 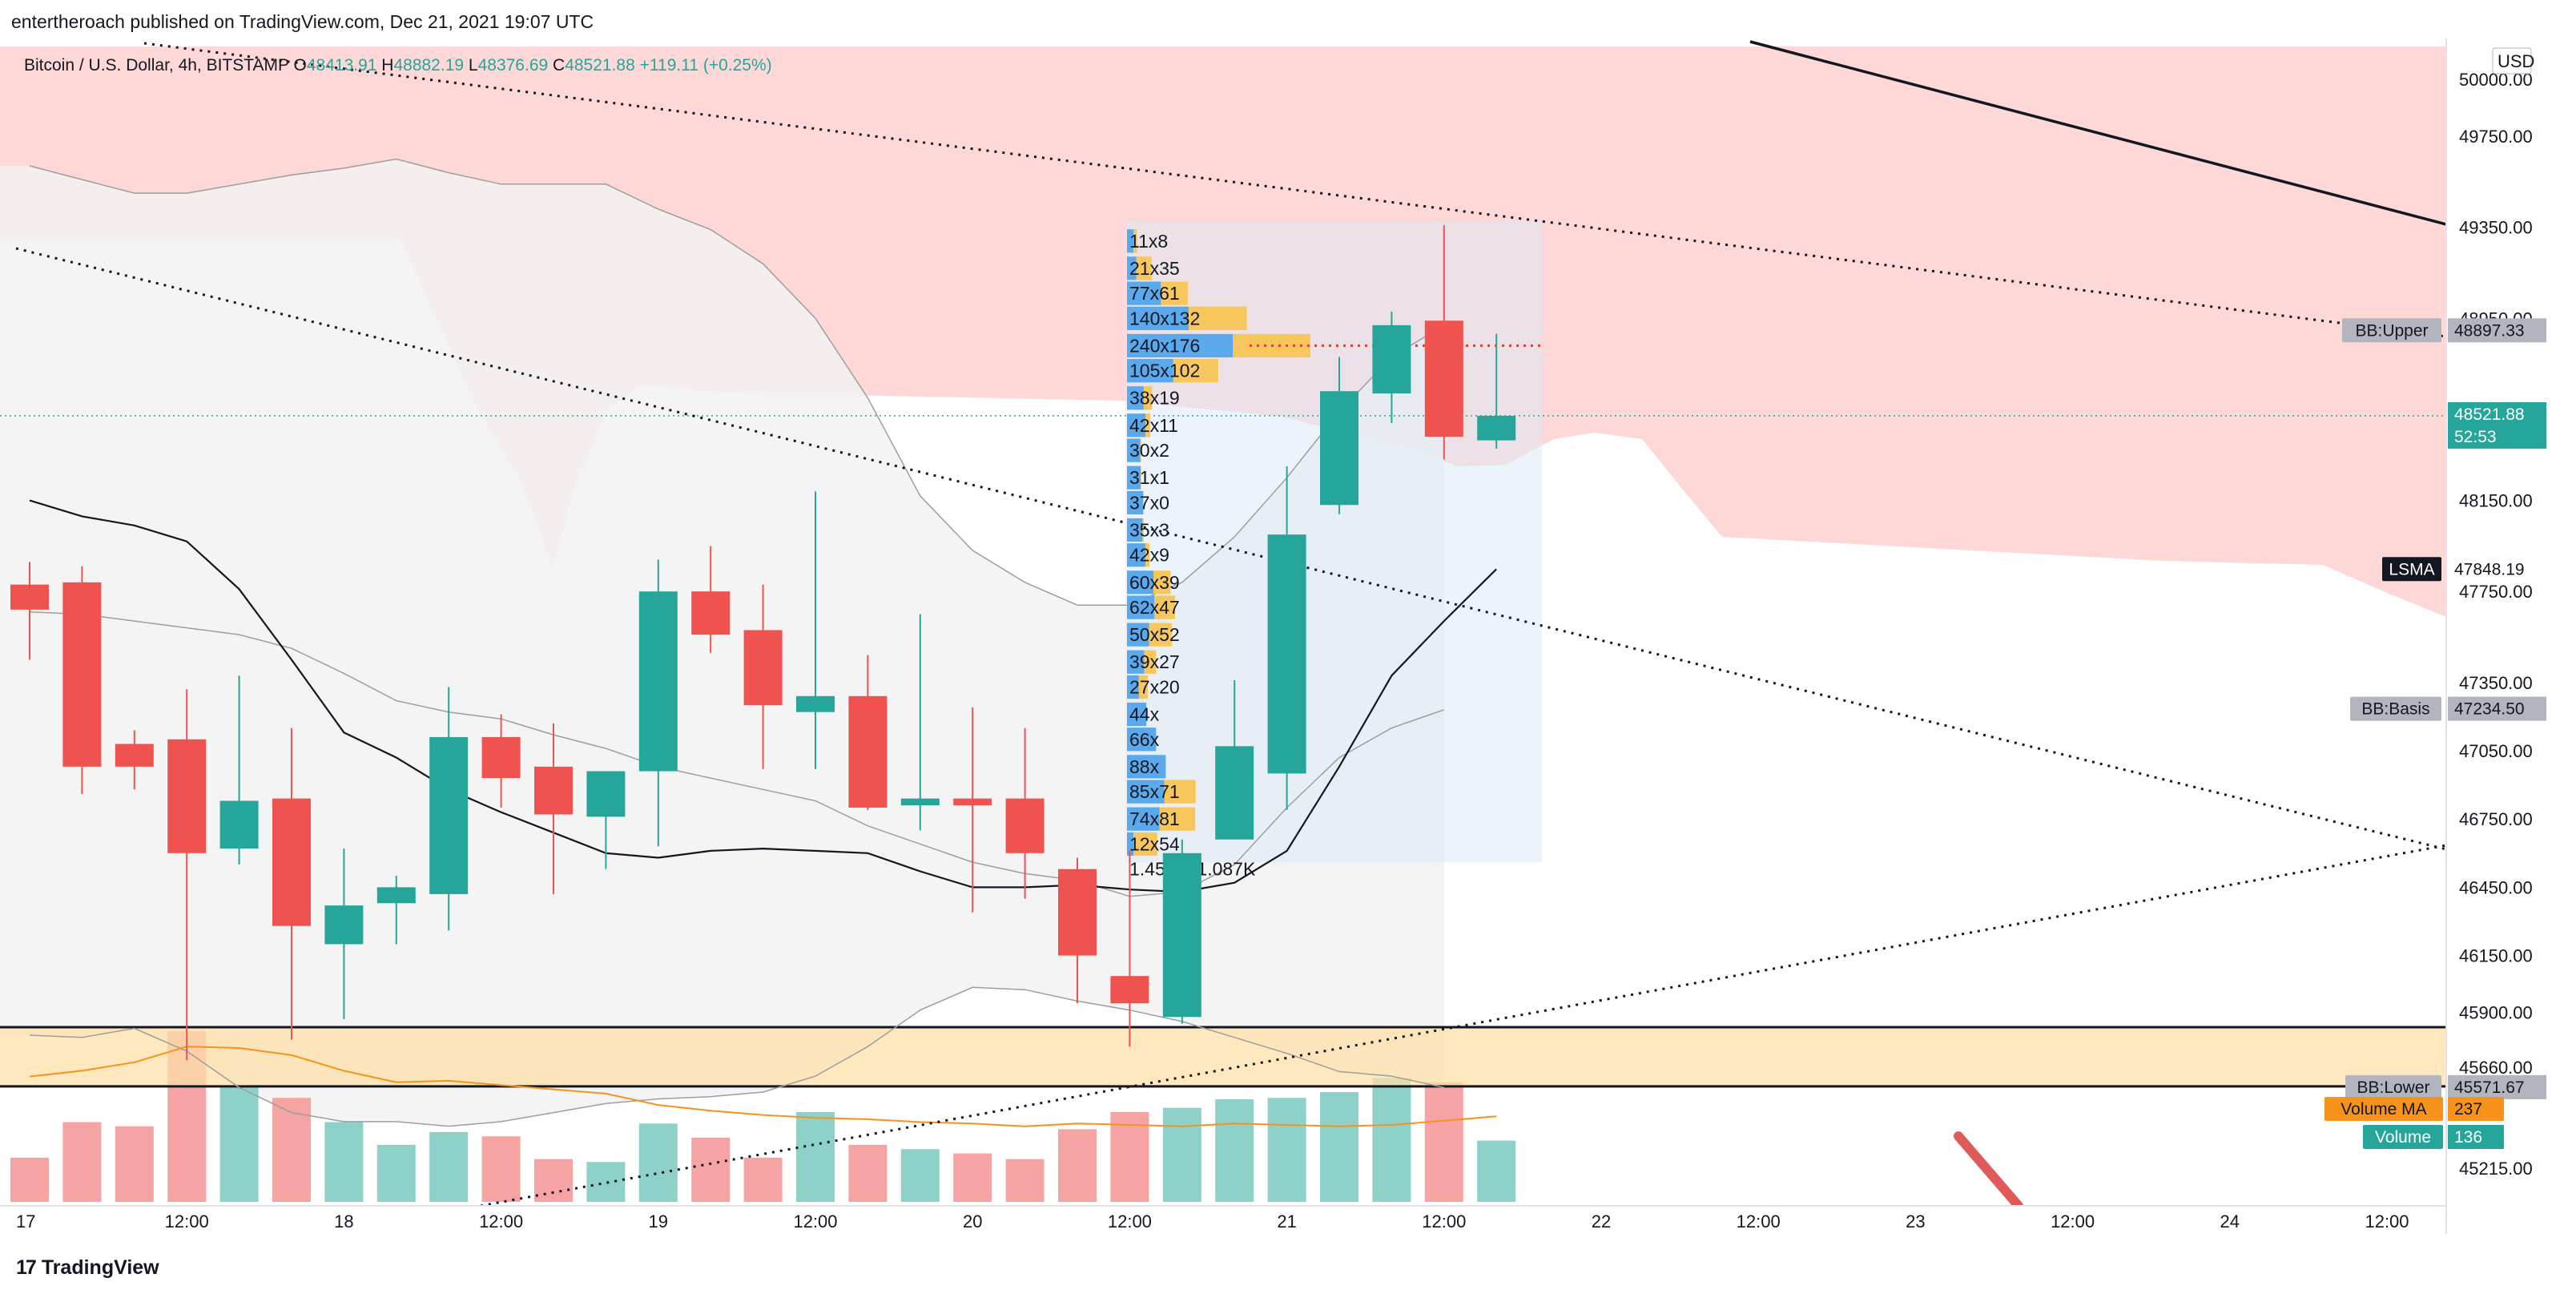 I want to click on solid-trendline, so click(x=2097, y=133).